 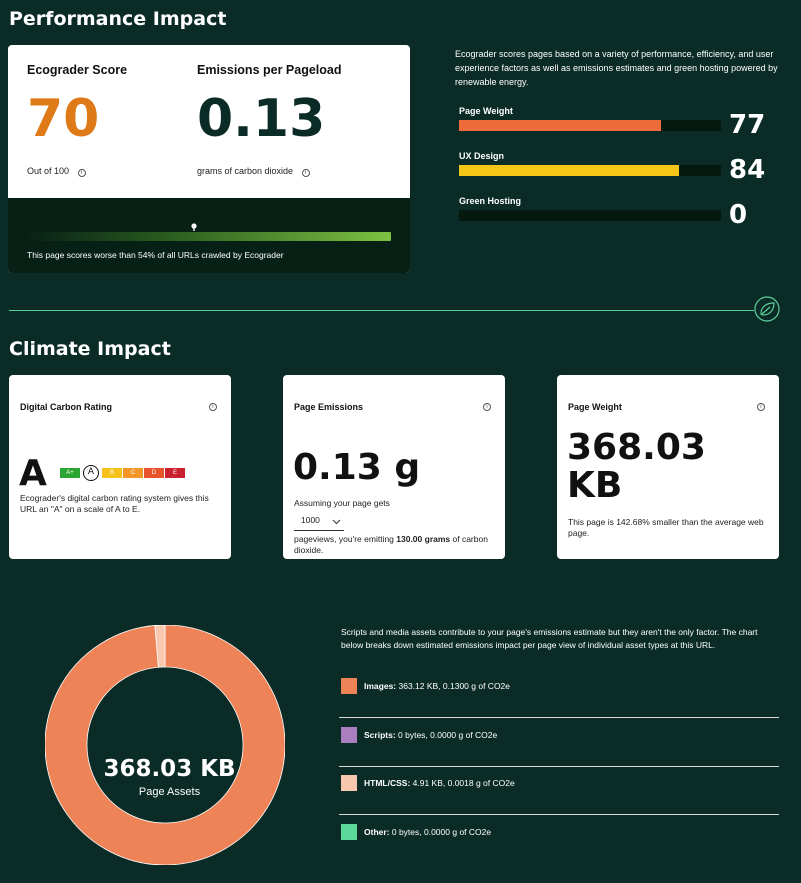 What do you see at coordinates (310, 520) in the screenshot?
I see `pageviews-value: 1000` at bounding box center [310, 520].